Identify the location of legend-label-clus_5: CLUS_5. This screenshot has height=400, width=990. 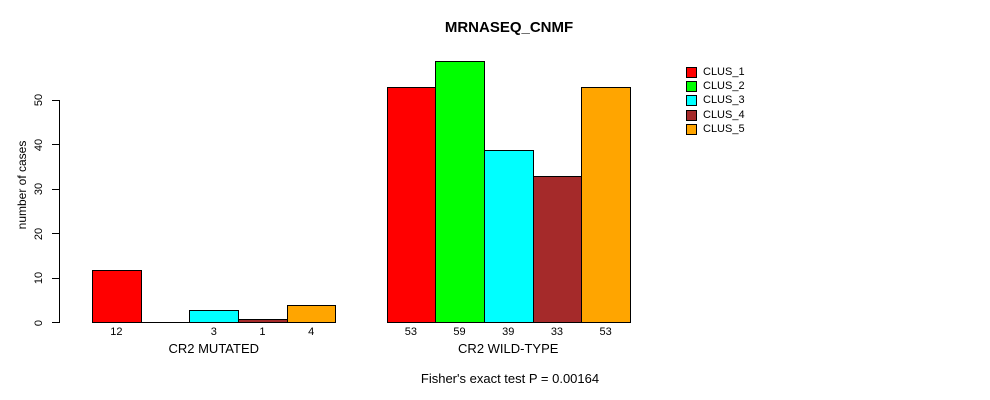
(724, 128).